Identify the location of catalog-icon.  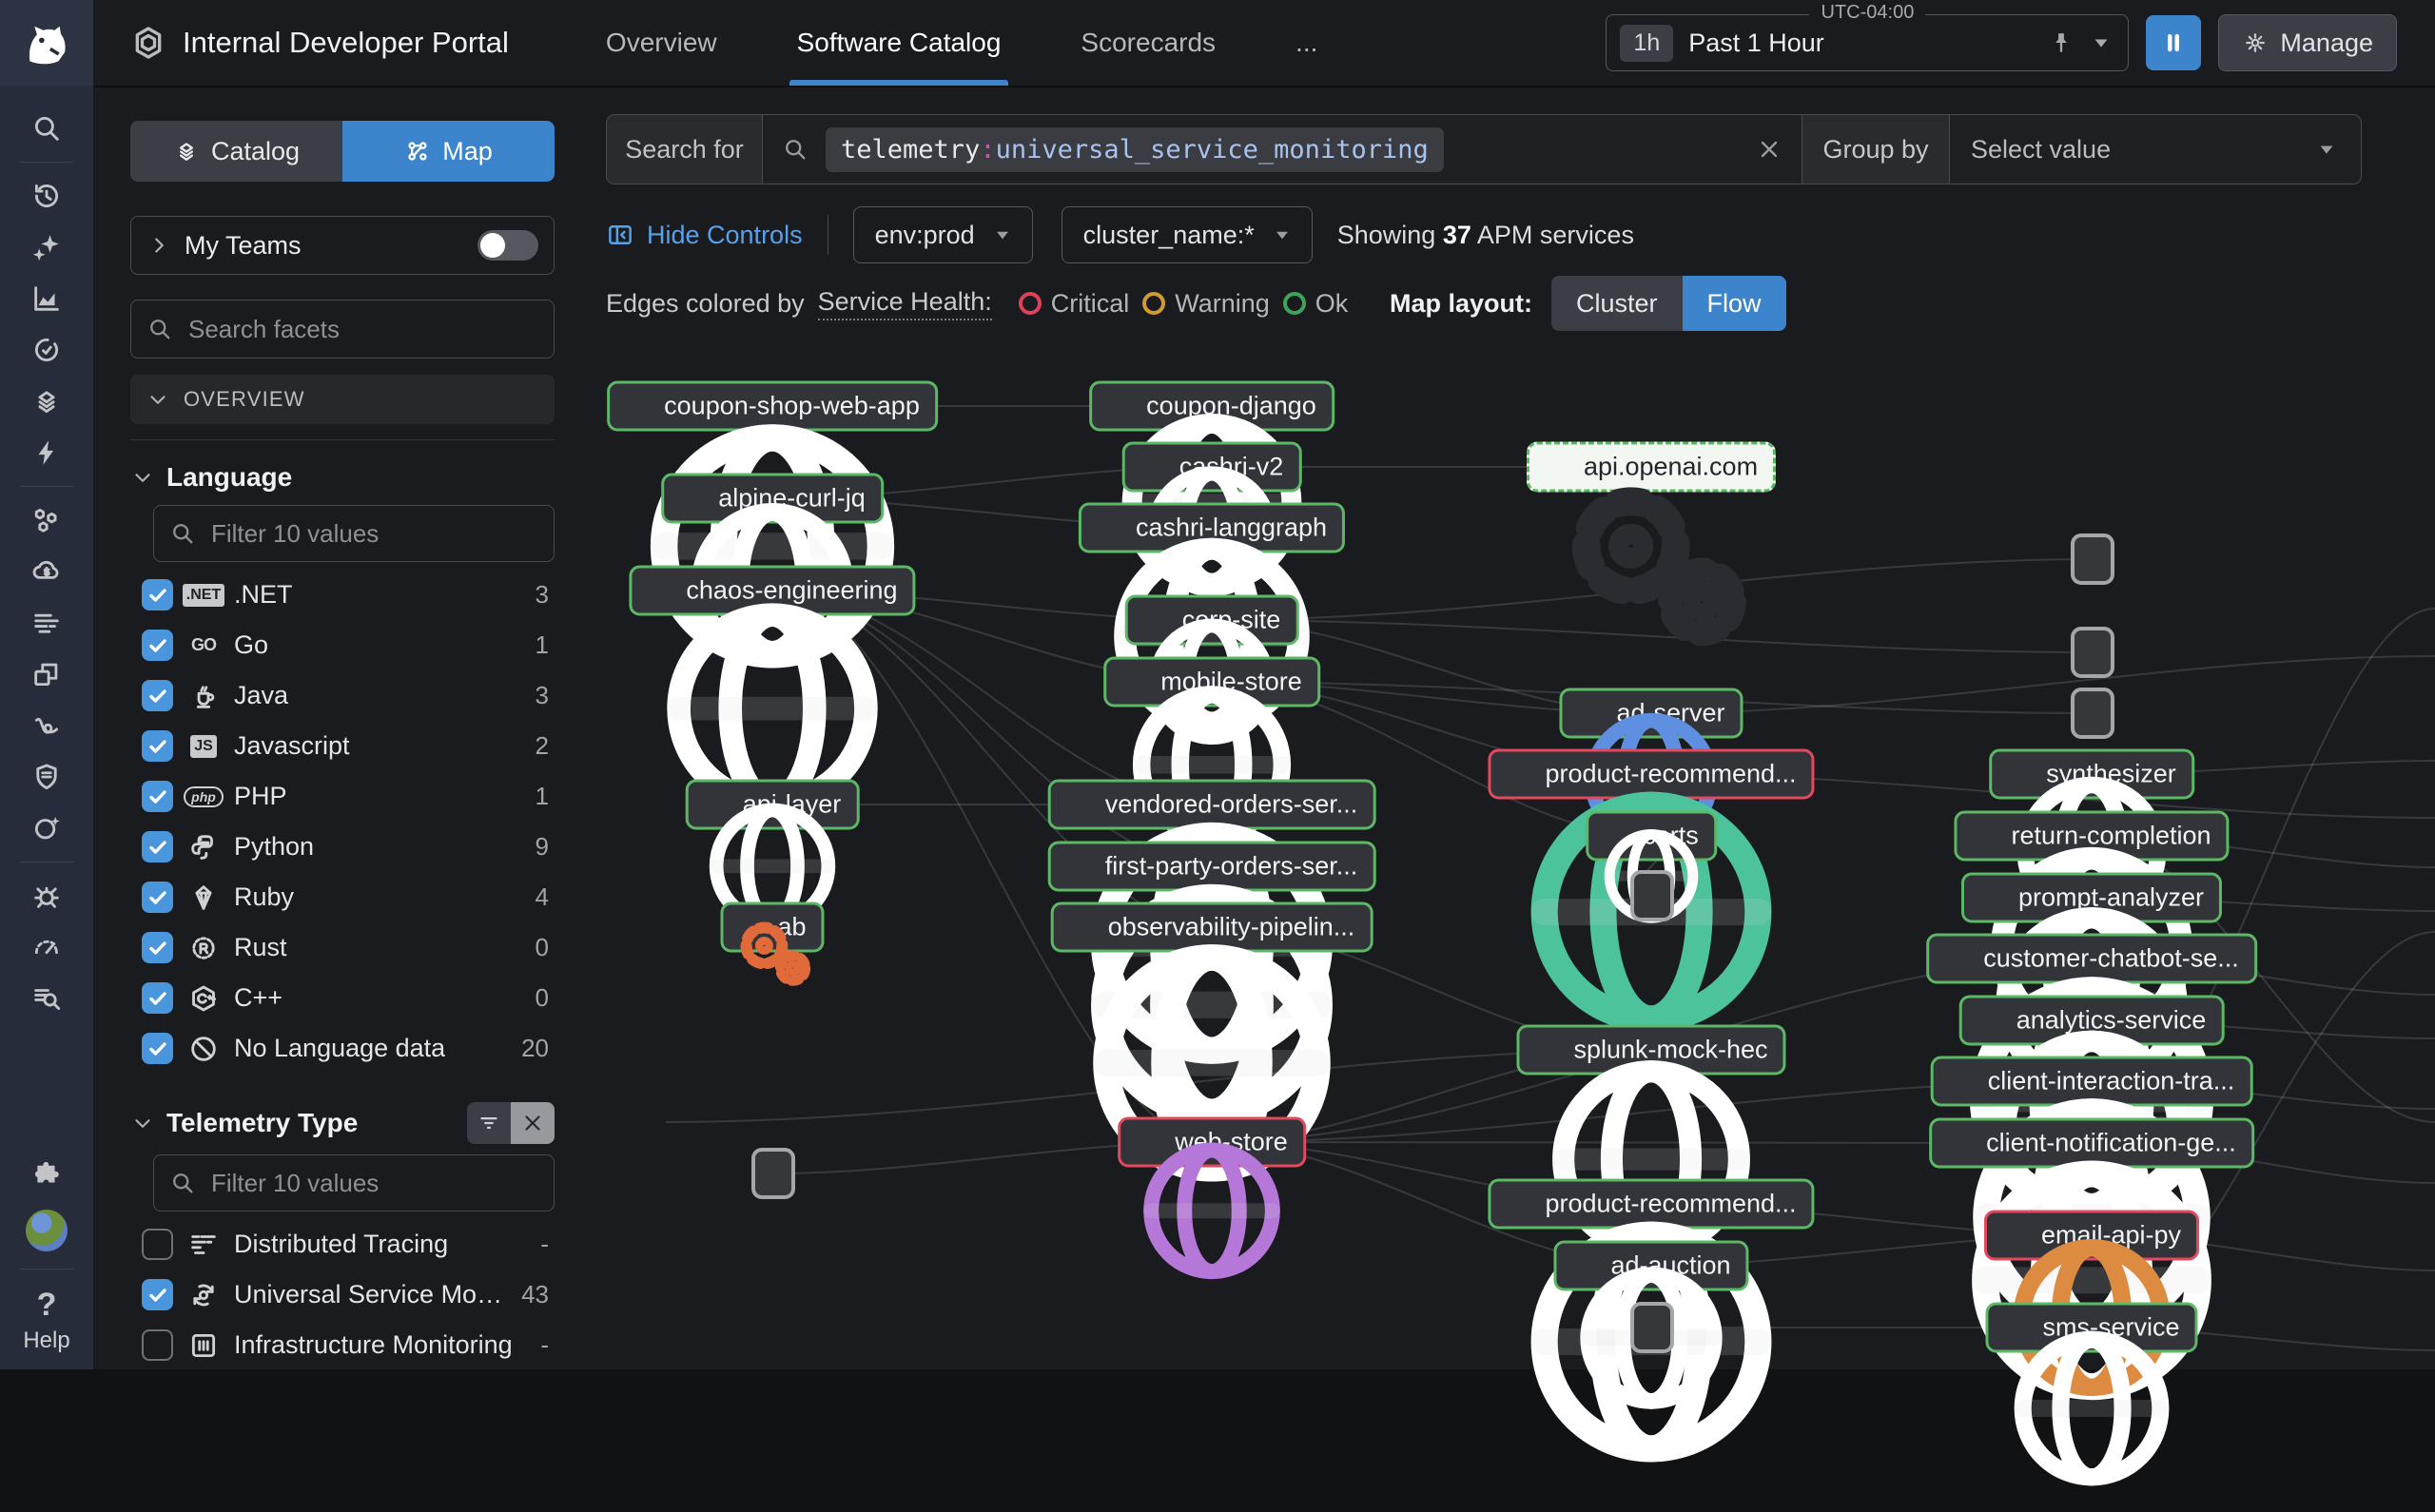
(46, 401).